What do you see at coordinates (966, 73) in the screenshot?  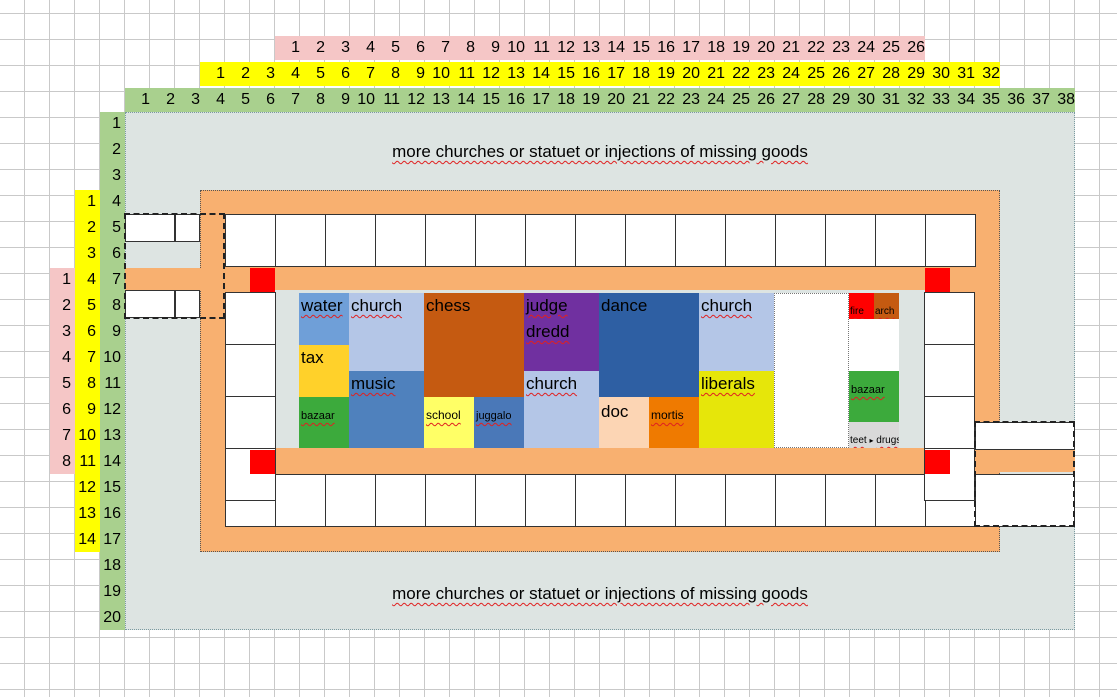 I see `column-number: 31` at bounding box center [966, 73].